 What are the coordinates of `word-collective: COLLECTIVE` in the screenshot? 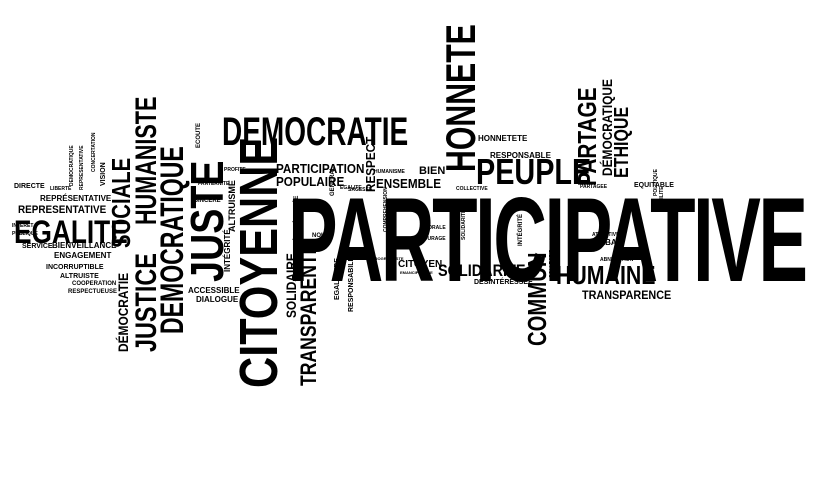 It's located at (472, 189).